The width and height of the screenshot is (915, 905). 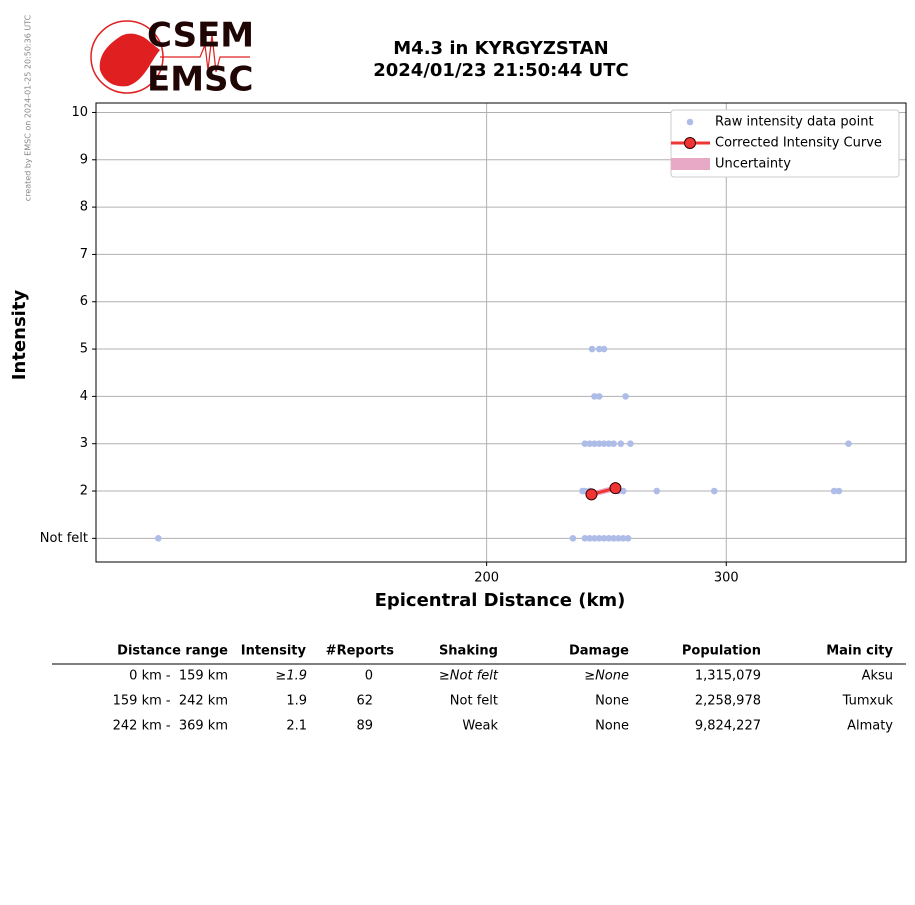 What do you see at coordinates (369, 676) in the screenshot?
I see `table-cell: 0` at bounding box center [369, 676].